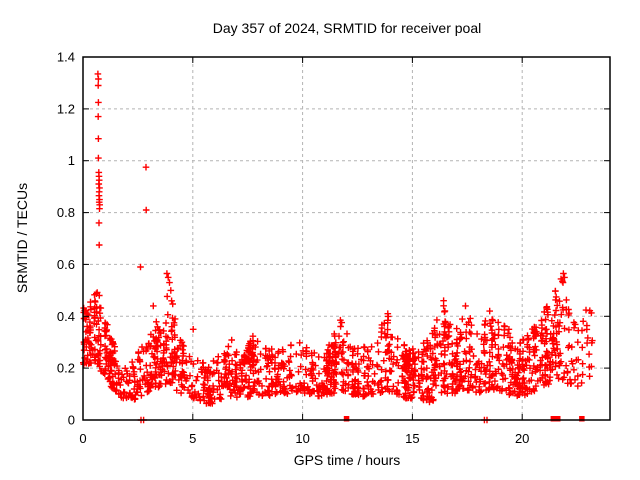 Image resolution: width=640 pixels, height=480 pixels. I want to click on y-tick-label: 0.8, so click(66, 212).